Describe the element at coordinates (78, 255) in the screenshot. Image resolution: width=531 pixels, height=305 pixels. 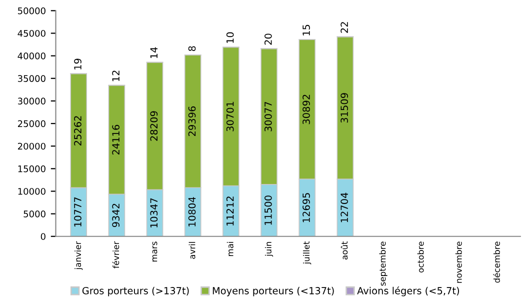
I see `x-tick-label: janvier` at that location.